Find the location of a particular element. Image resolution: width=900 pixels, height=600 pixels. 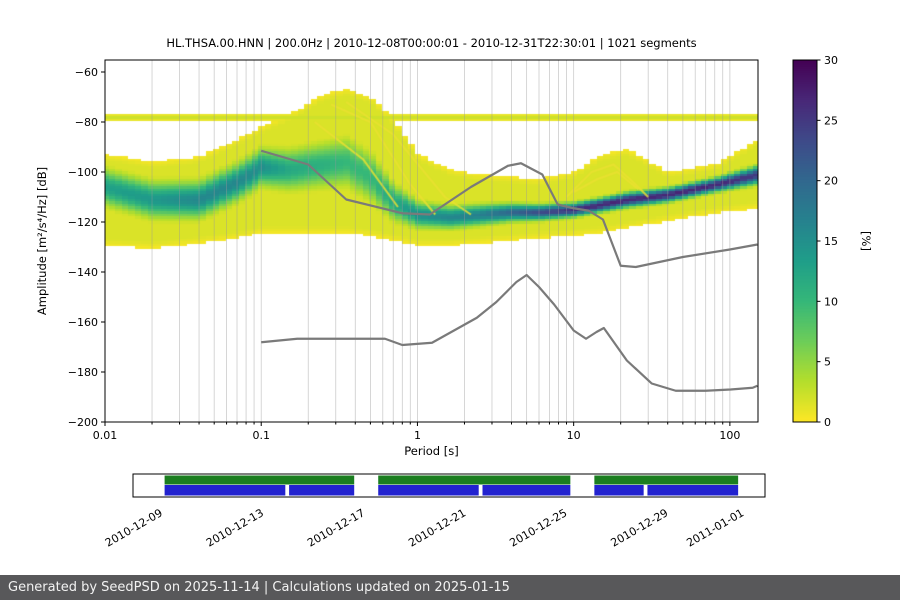

date-tick-label: 2010-12-17 is located at coordinates (336, 527).